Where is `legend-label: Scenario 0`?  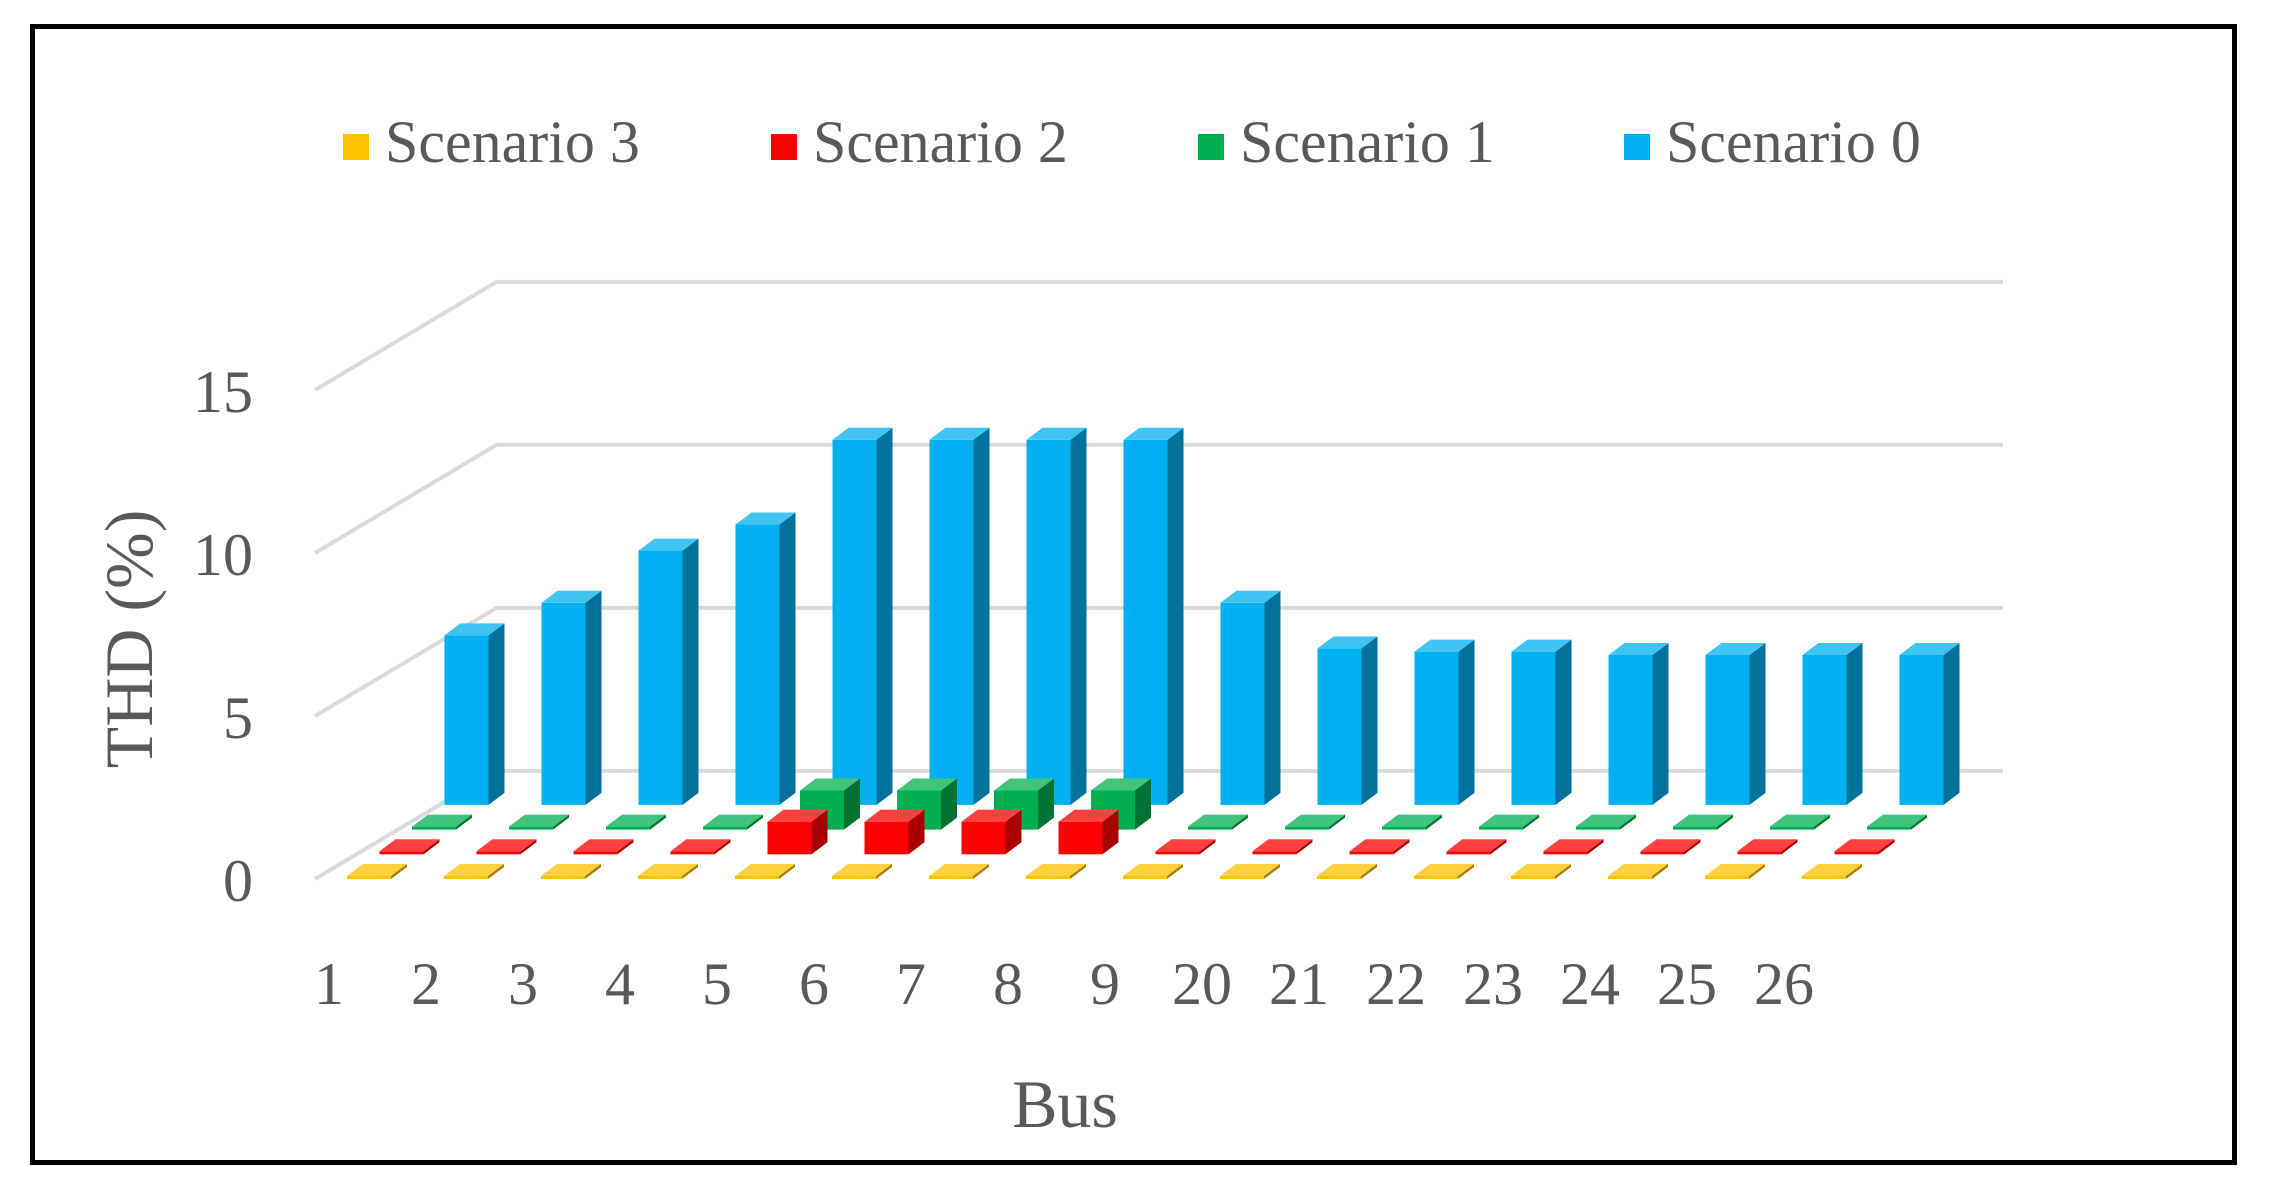 legend-label: Scenario 0 is located at coordinates (1793, 142).